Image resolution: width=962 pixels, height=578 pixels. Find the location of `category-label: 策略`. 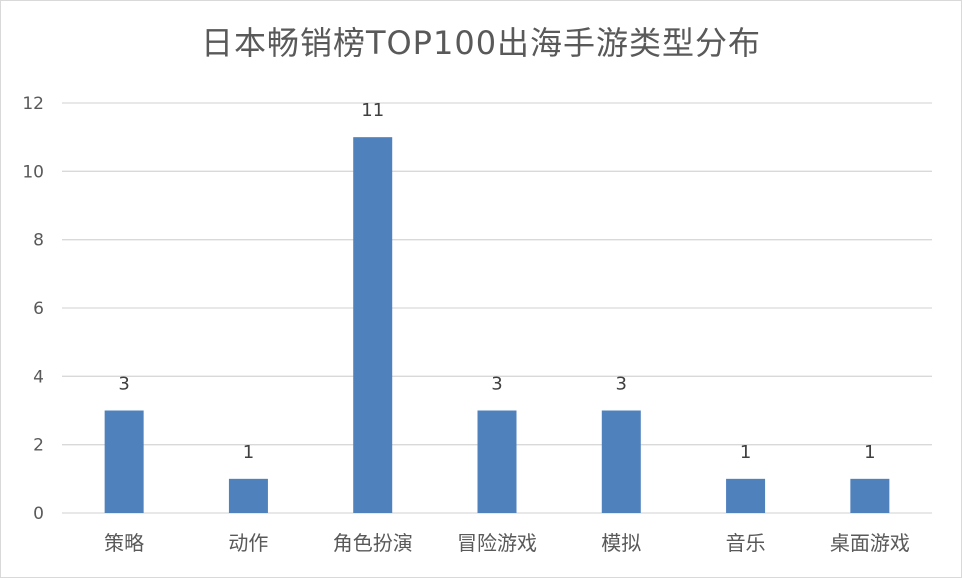

category-label: 策略 is located at coordinates (124, 543).